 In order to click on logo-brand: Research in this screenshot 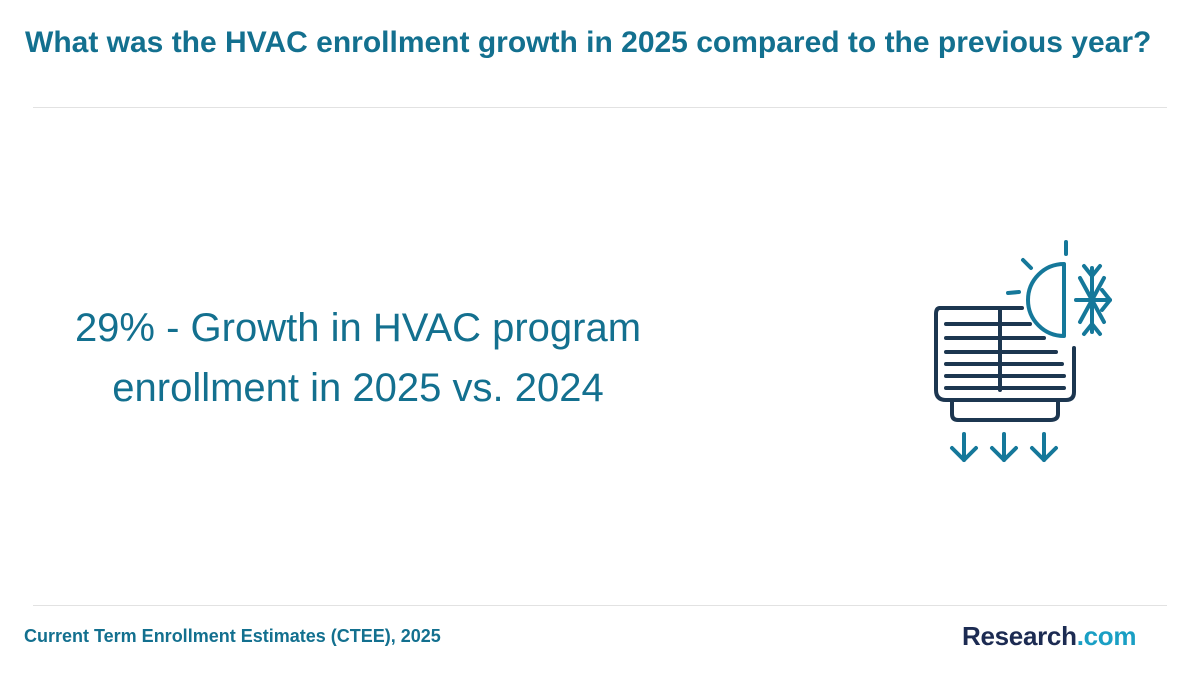, I will do `click(1019, 636)`.